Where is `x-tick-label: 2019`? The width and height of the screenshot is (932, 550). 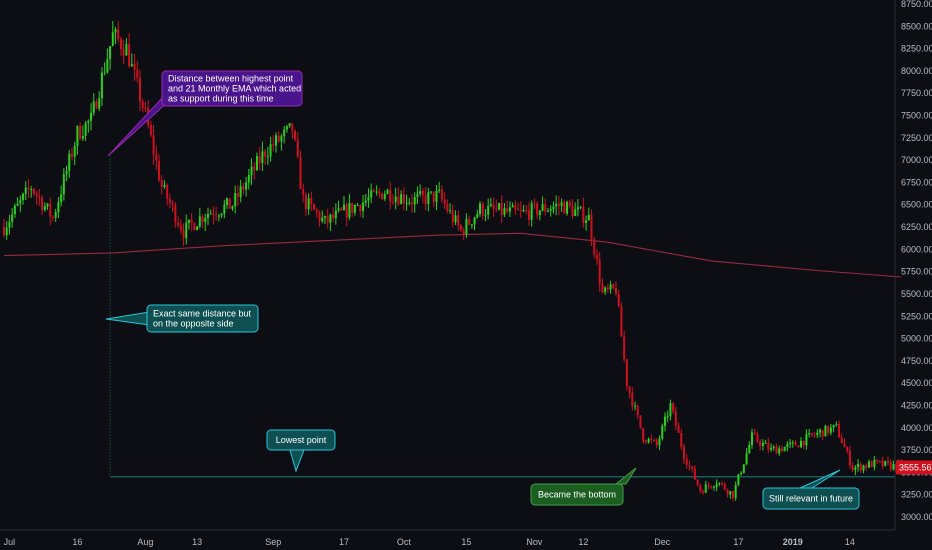
x-tick-label: 2019 is located at coordinates (793, 542).